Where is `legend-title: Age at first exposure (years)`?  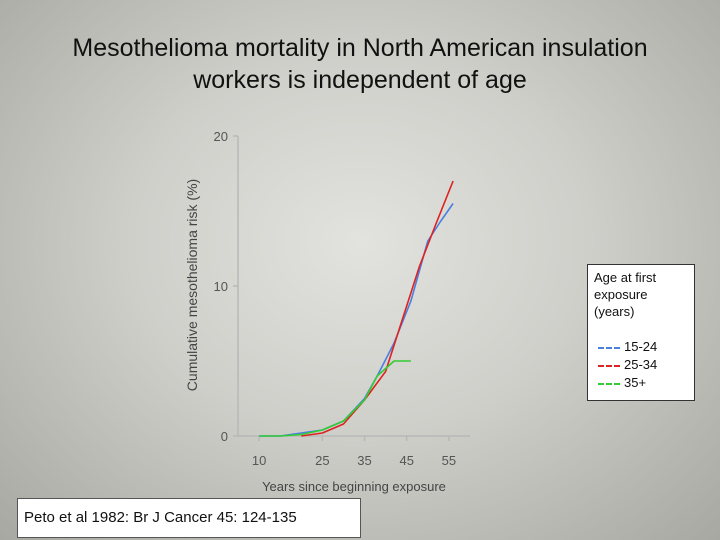 legend-title: Age at first exposure (years) is located at coordinates (625, 294).